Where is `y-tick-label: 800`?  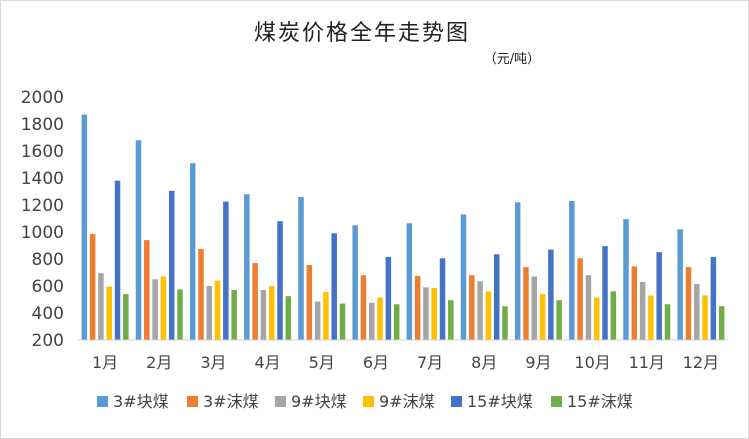 y-tick-label: 800 is located at coordinates (48, 260).